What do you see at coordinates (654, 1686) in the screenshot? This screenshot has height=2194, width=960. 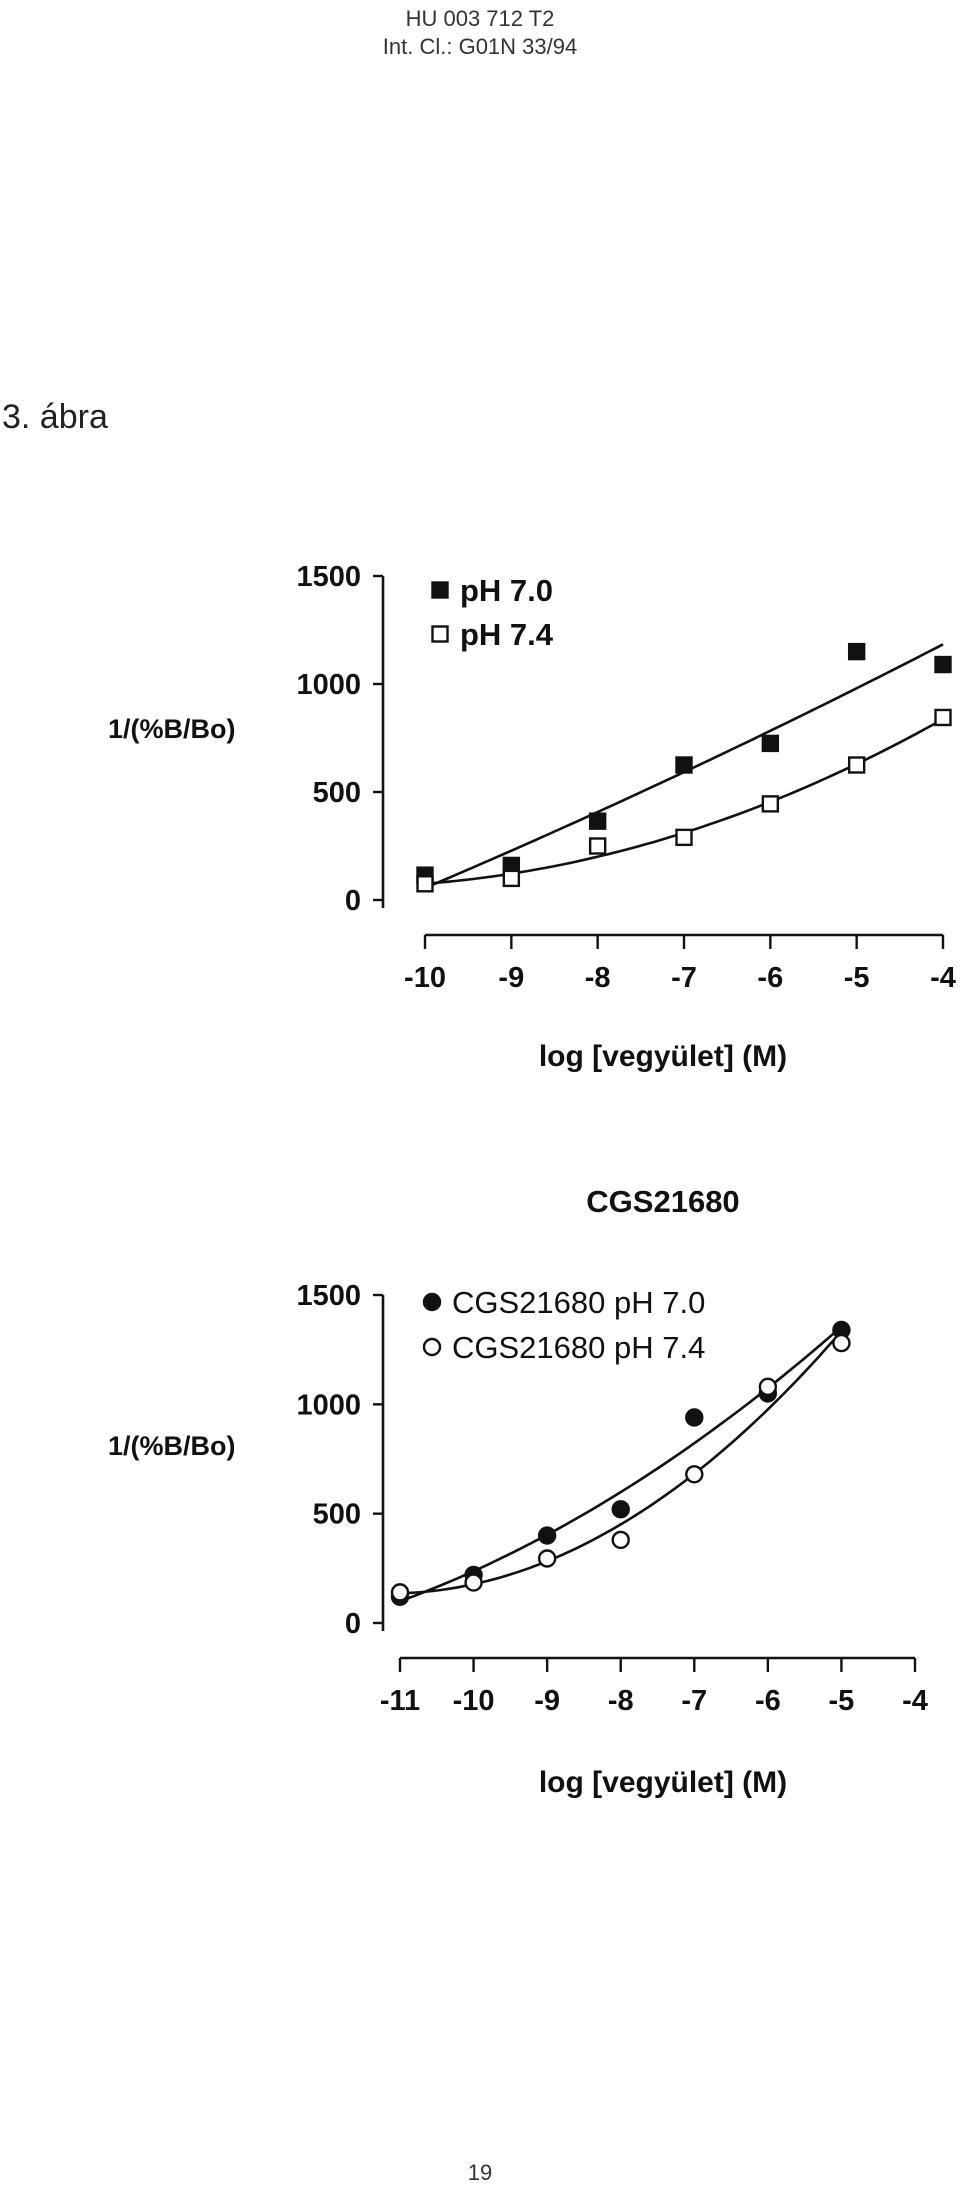 I see `x-axis: -11 -10 -9 -8 -7 -6 -5 -4` at bounding box center [654, 1686].